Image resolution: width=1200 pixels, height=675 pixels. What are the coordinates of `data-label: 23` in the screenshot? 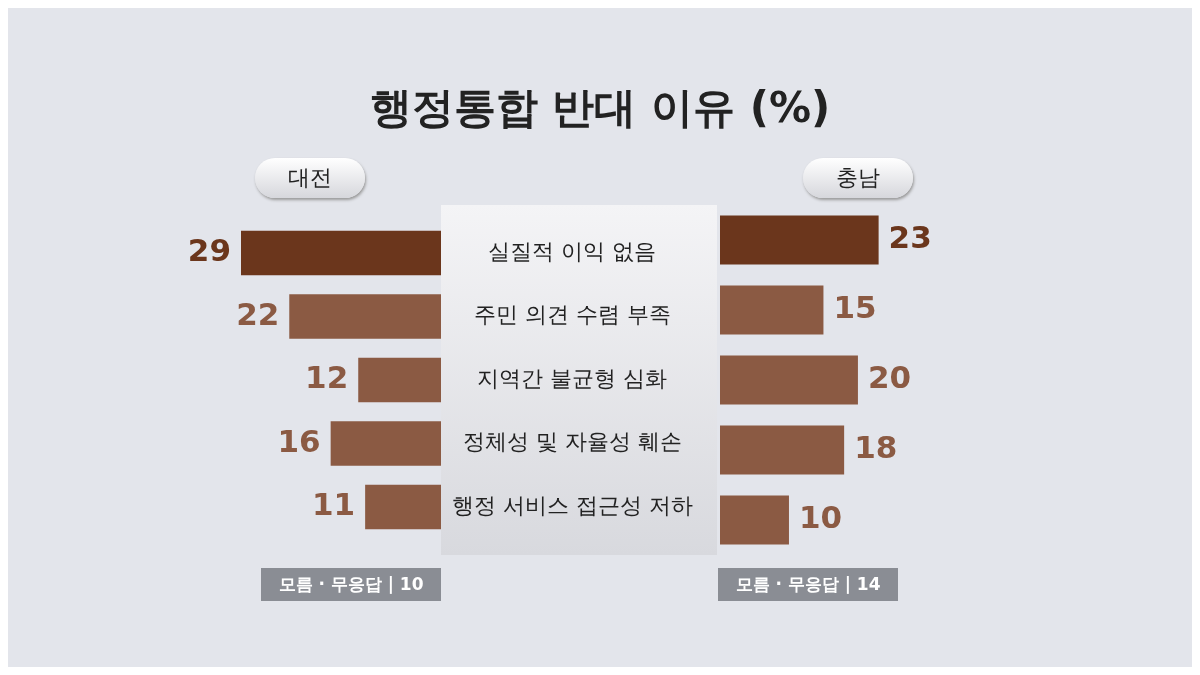 It's located at (910, 237).